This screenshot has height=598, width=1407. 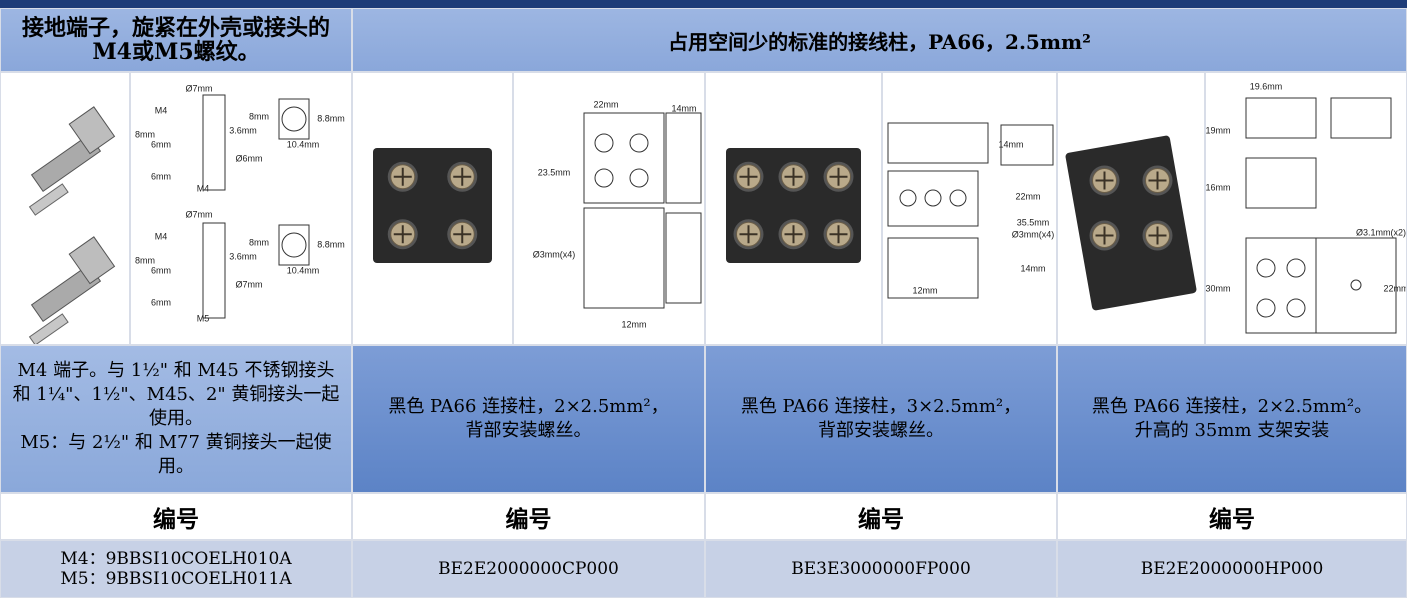 I want to click on dimension-label: Ø3.1mm(x2), so click(x=1381, y=232).